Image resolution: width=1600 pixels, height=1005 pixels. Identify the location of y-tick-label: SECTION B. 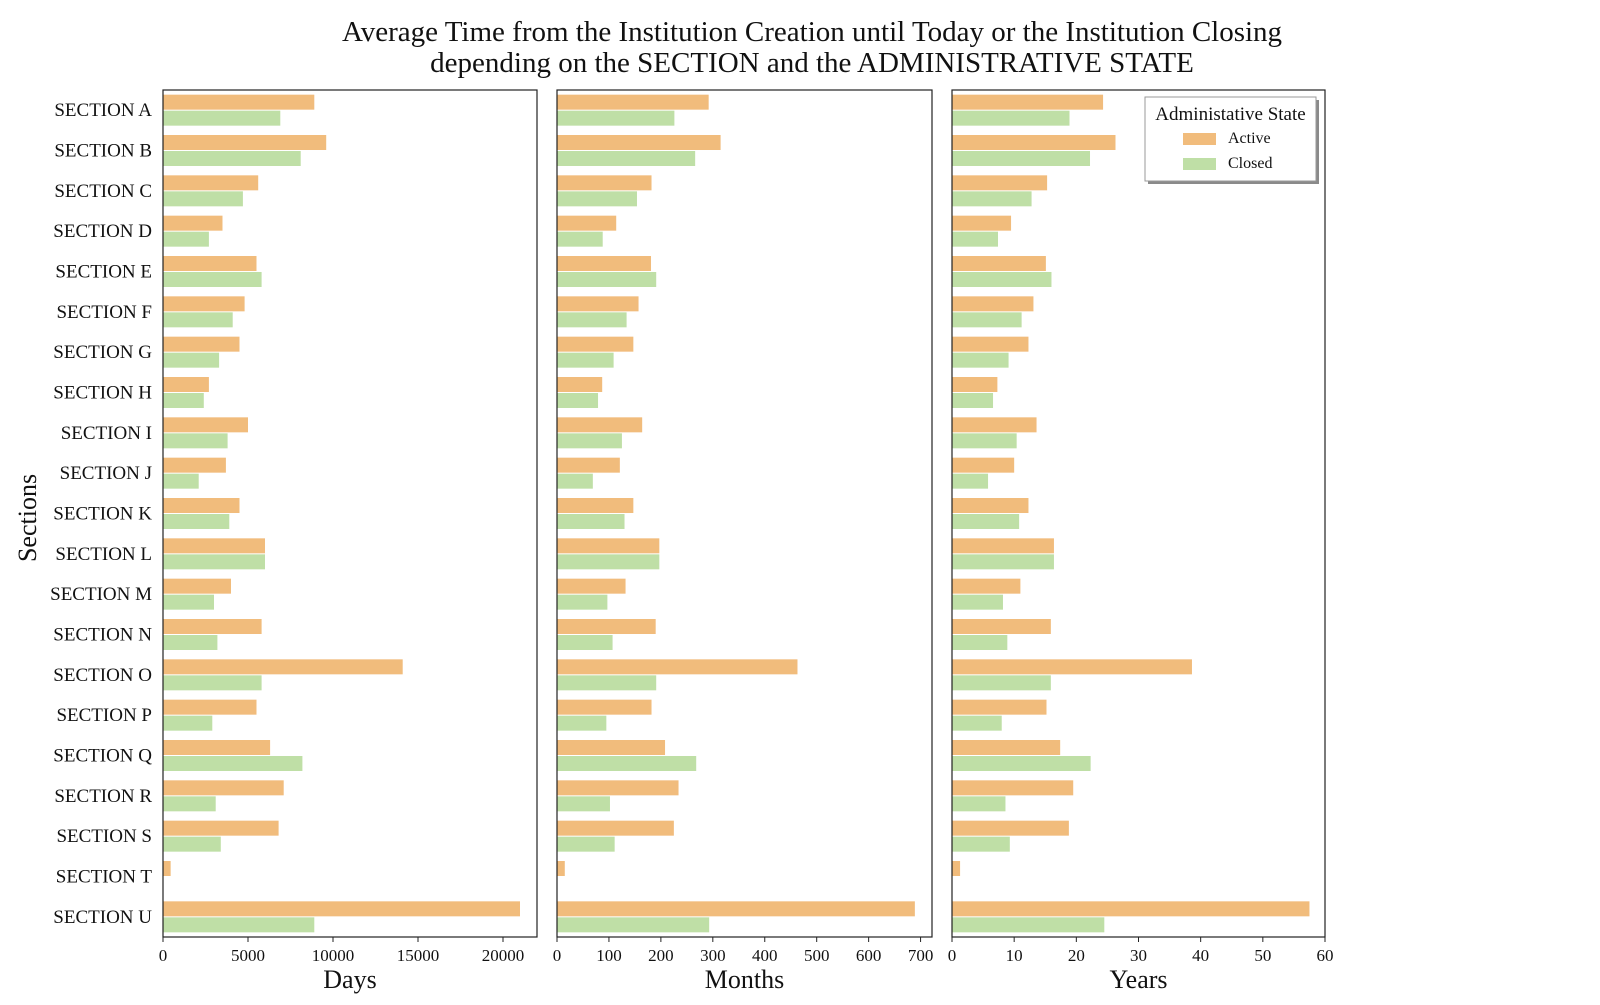
(103, 151).